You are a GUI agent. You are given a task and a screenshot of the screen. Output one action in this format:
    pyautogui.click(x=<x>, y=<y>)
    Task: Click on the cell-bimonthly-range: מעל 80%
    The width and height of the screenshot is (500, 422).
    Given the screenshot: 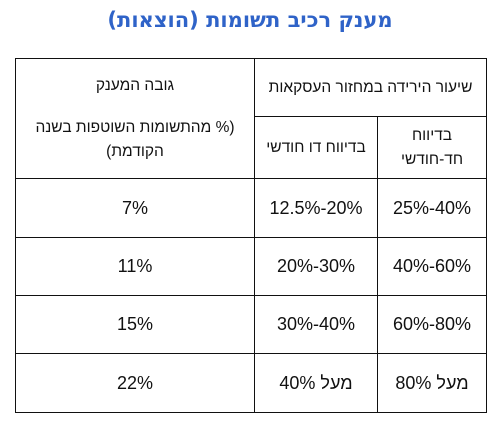 What is the action you would take?
    pyautogui.click(x=432, y=383)
    